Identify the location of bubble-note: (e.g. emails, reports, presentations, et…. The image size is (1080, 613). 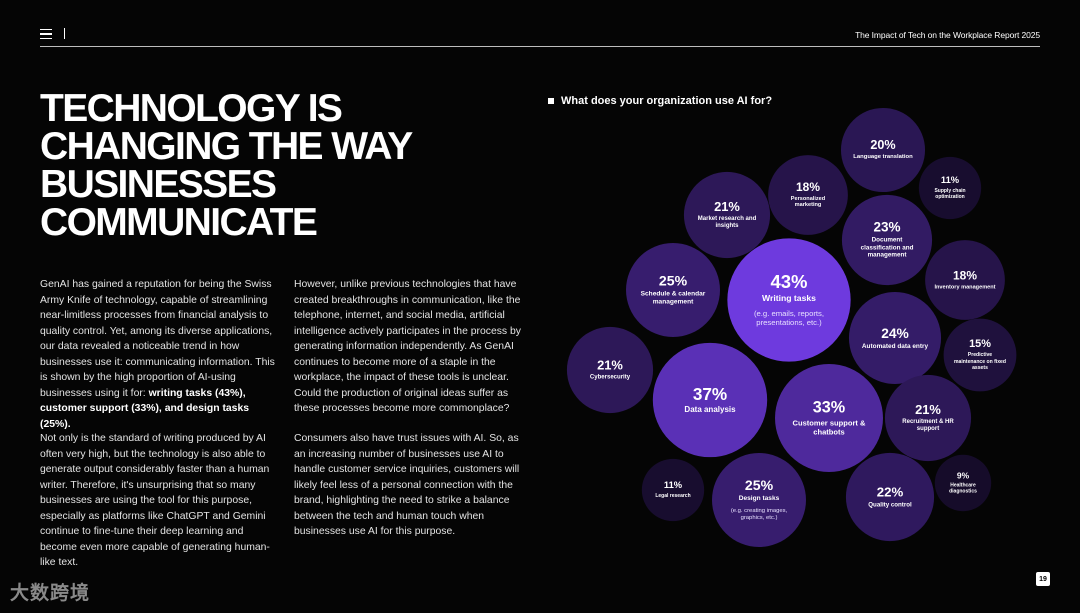
(789, 318).